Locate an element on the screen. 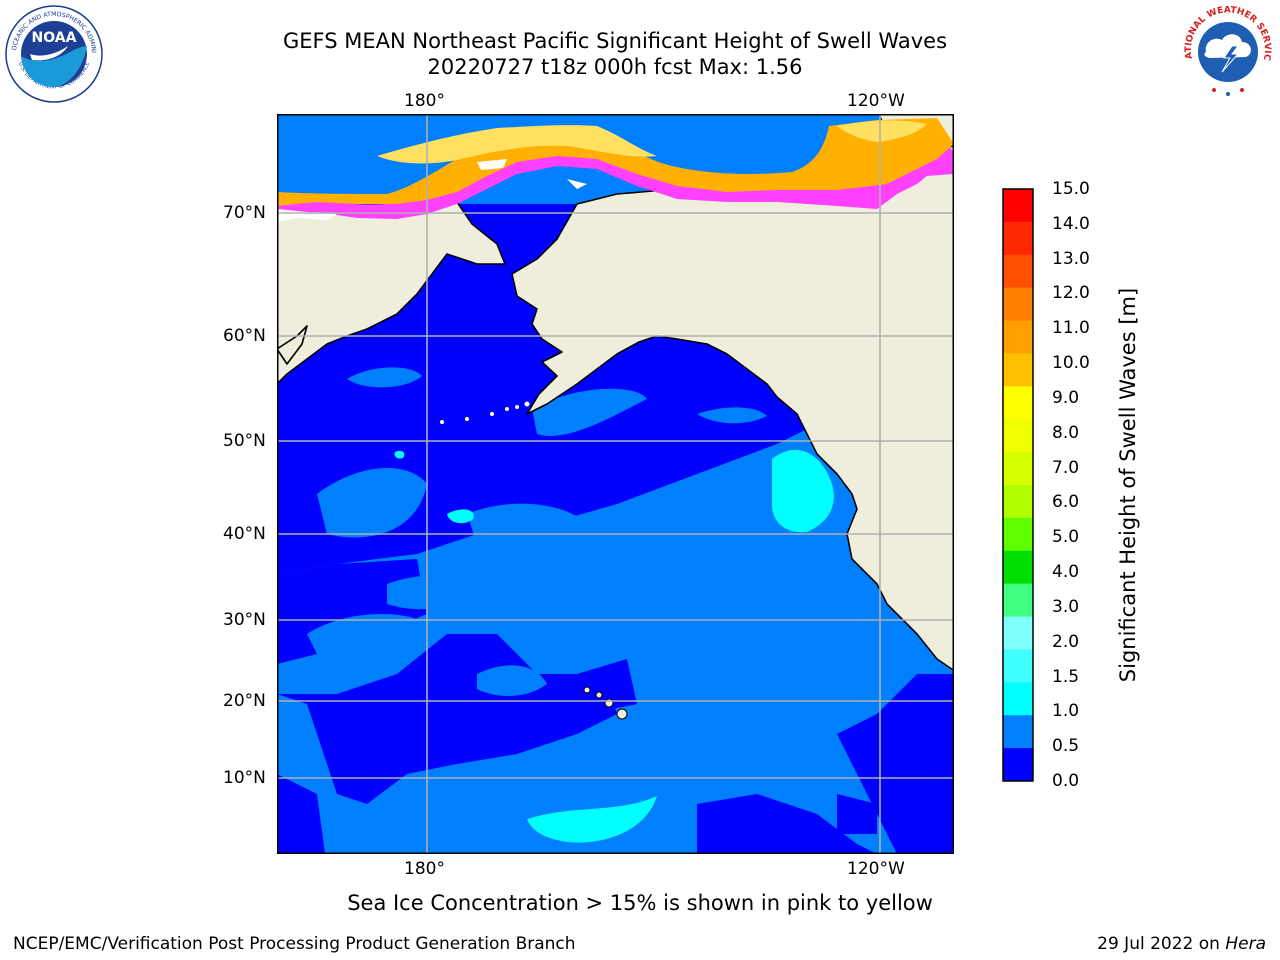  footer-date: 29 Jul 2022 on Hera is located at coordinates (1181, 944).